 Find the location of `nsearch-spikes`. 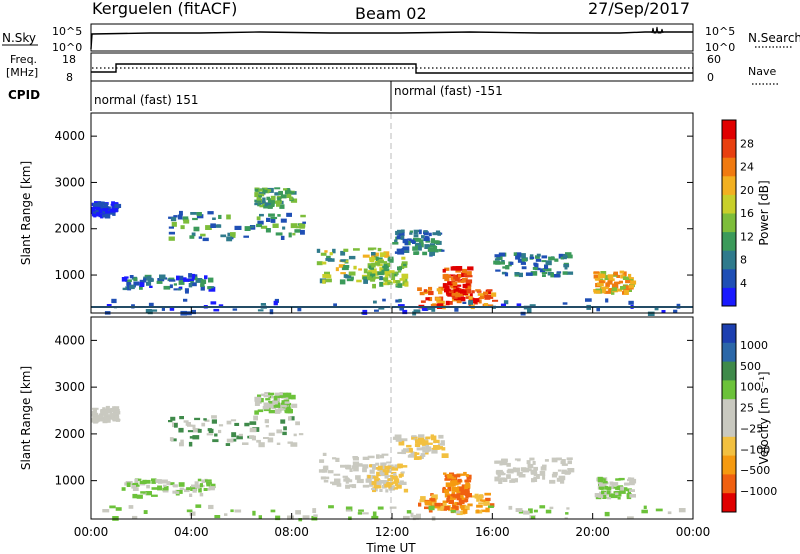

nsearch-spikes is located at coordinates (657, 30).